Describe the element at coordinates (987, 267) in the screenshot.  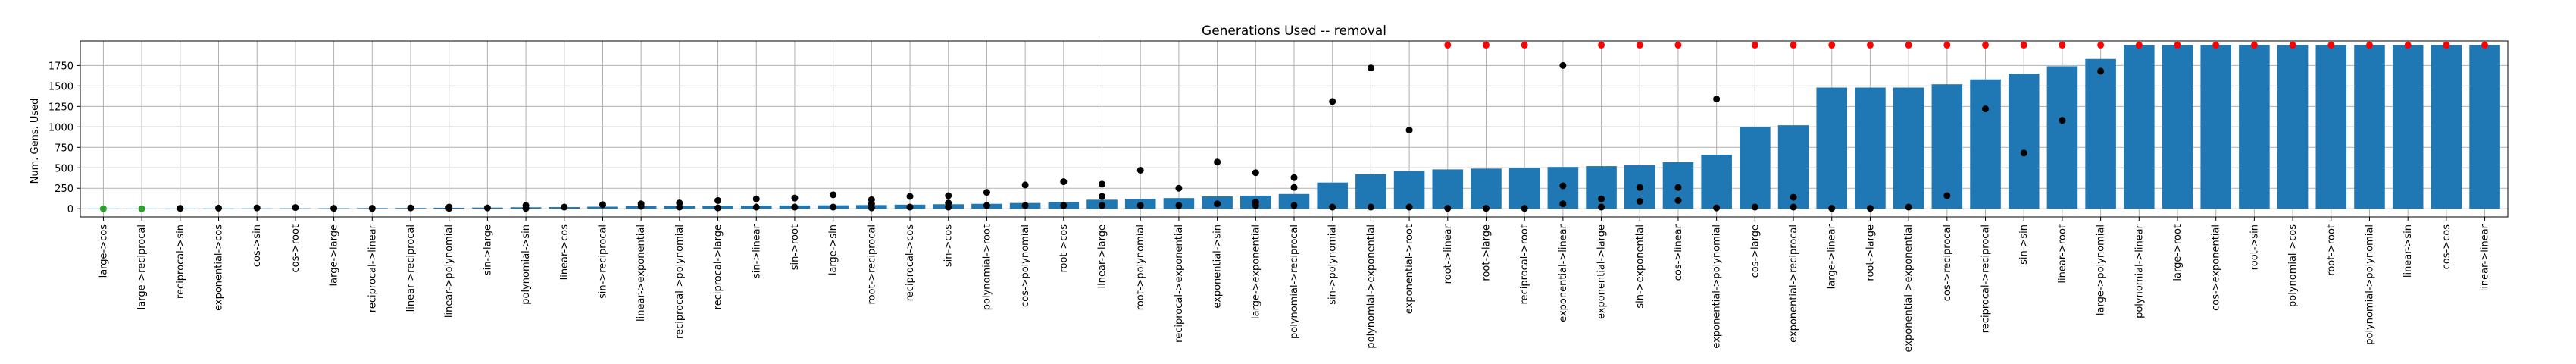
I see `x-tick-label: polynomial->root` at that location.